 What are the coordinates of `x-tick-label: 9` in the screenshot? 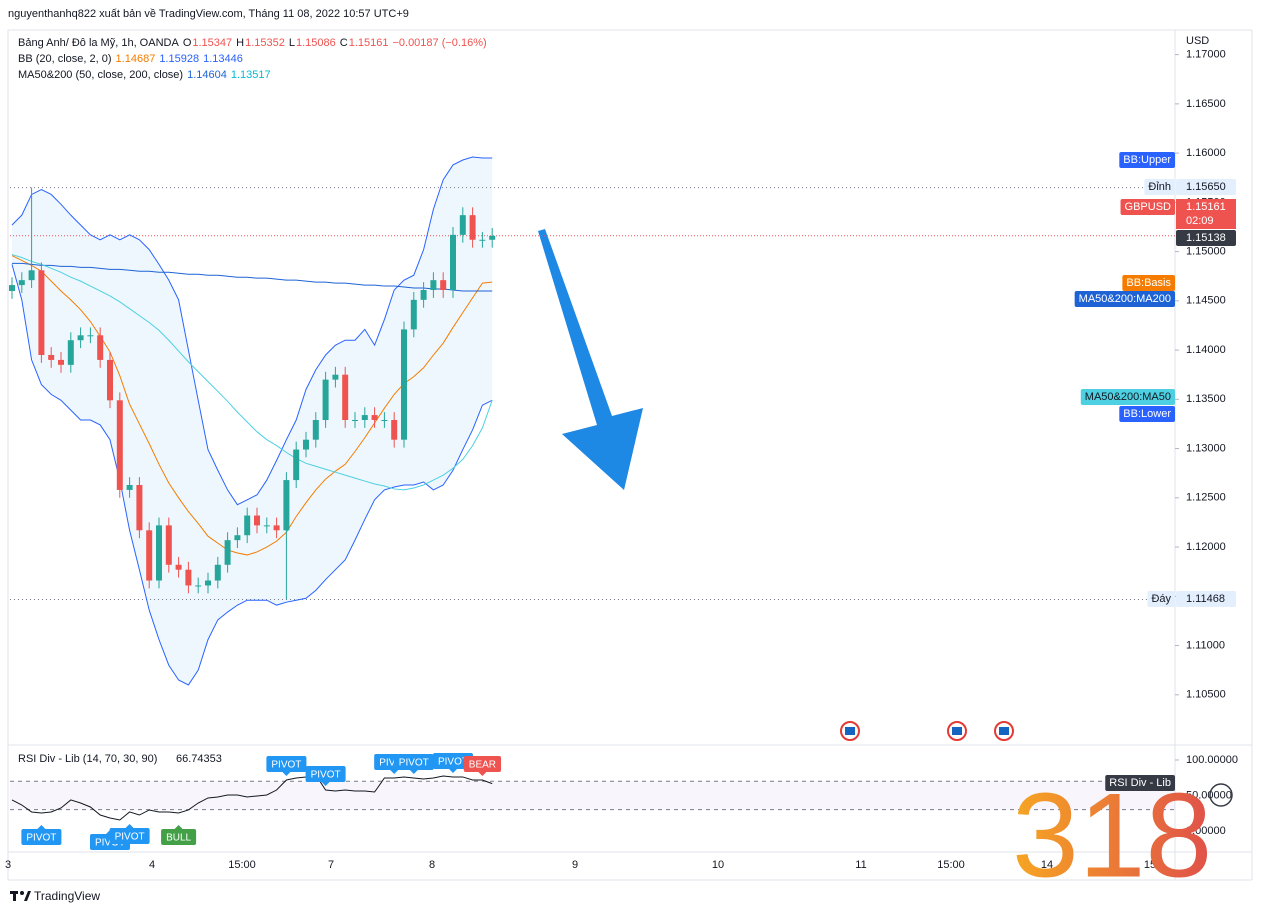 It's located at (575, 865).